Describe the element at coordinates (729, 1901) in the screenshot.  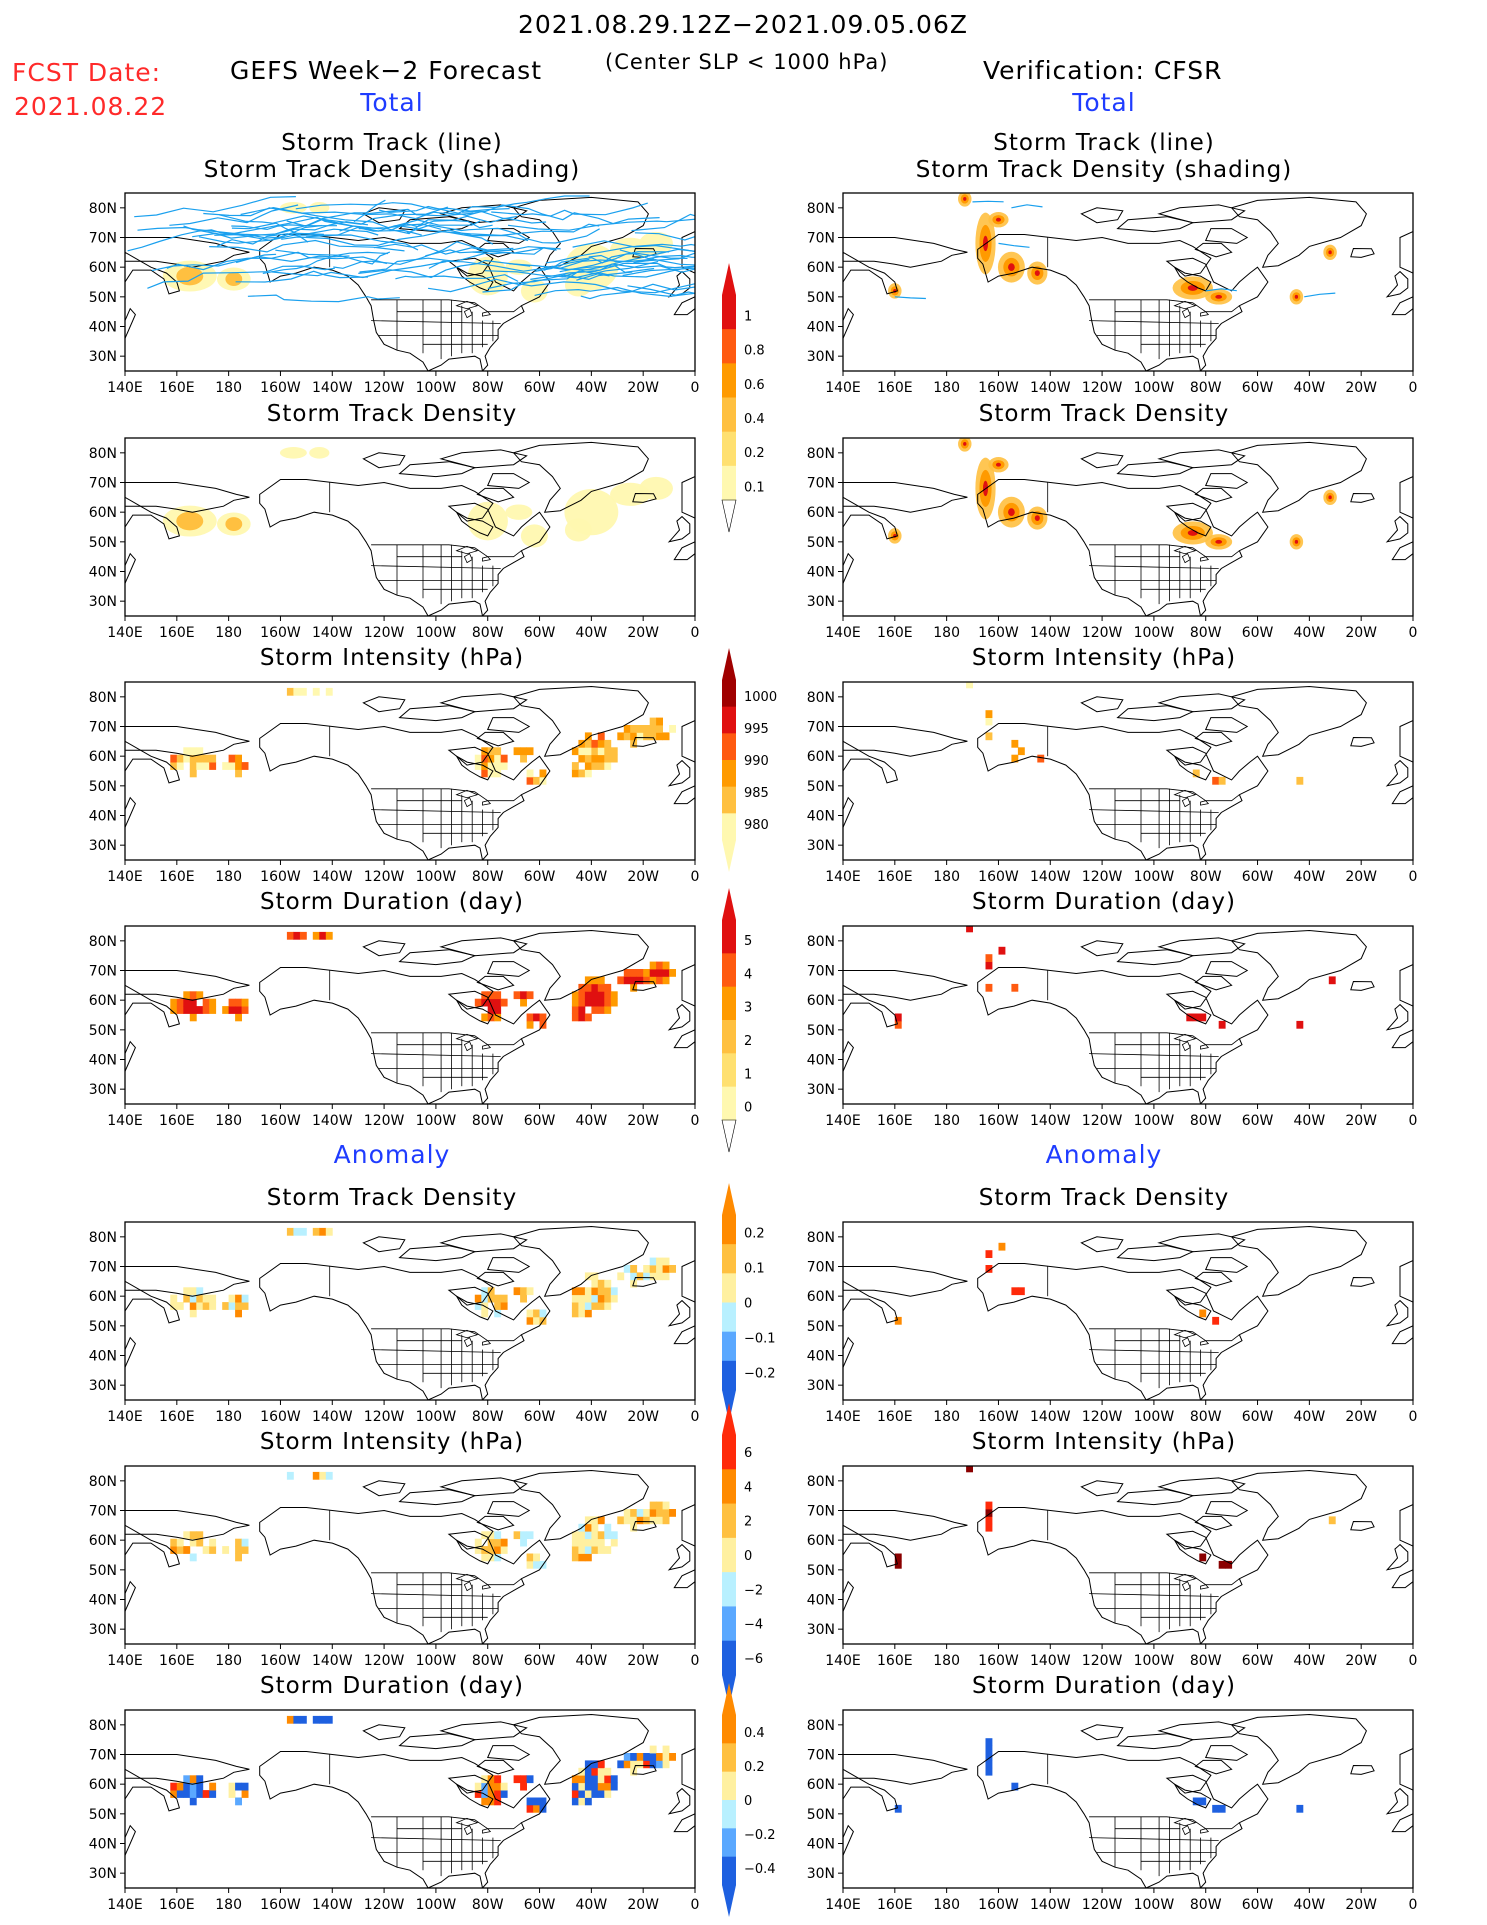
I see `colorbar-bottom-arrow` at that location.